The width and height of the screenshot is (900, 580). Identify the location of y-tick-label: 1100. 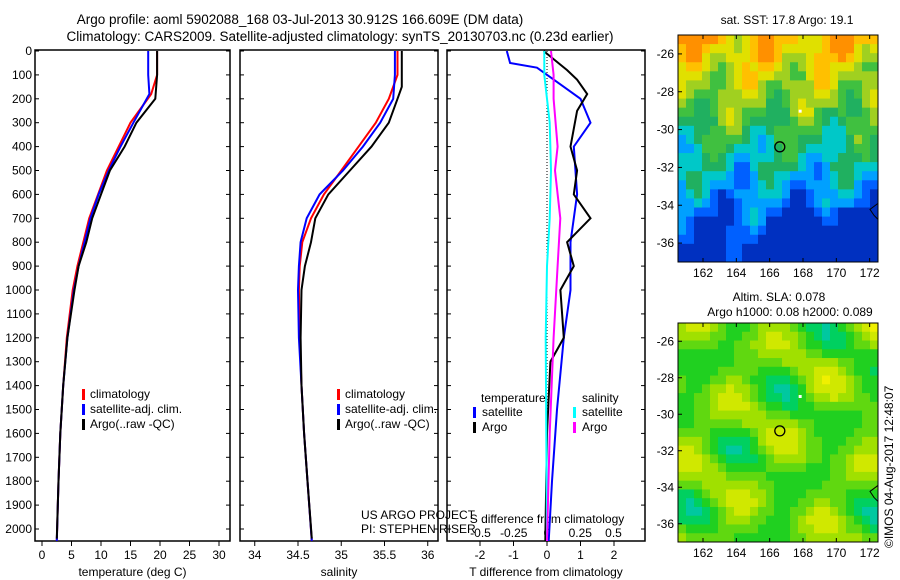
(19, 314).